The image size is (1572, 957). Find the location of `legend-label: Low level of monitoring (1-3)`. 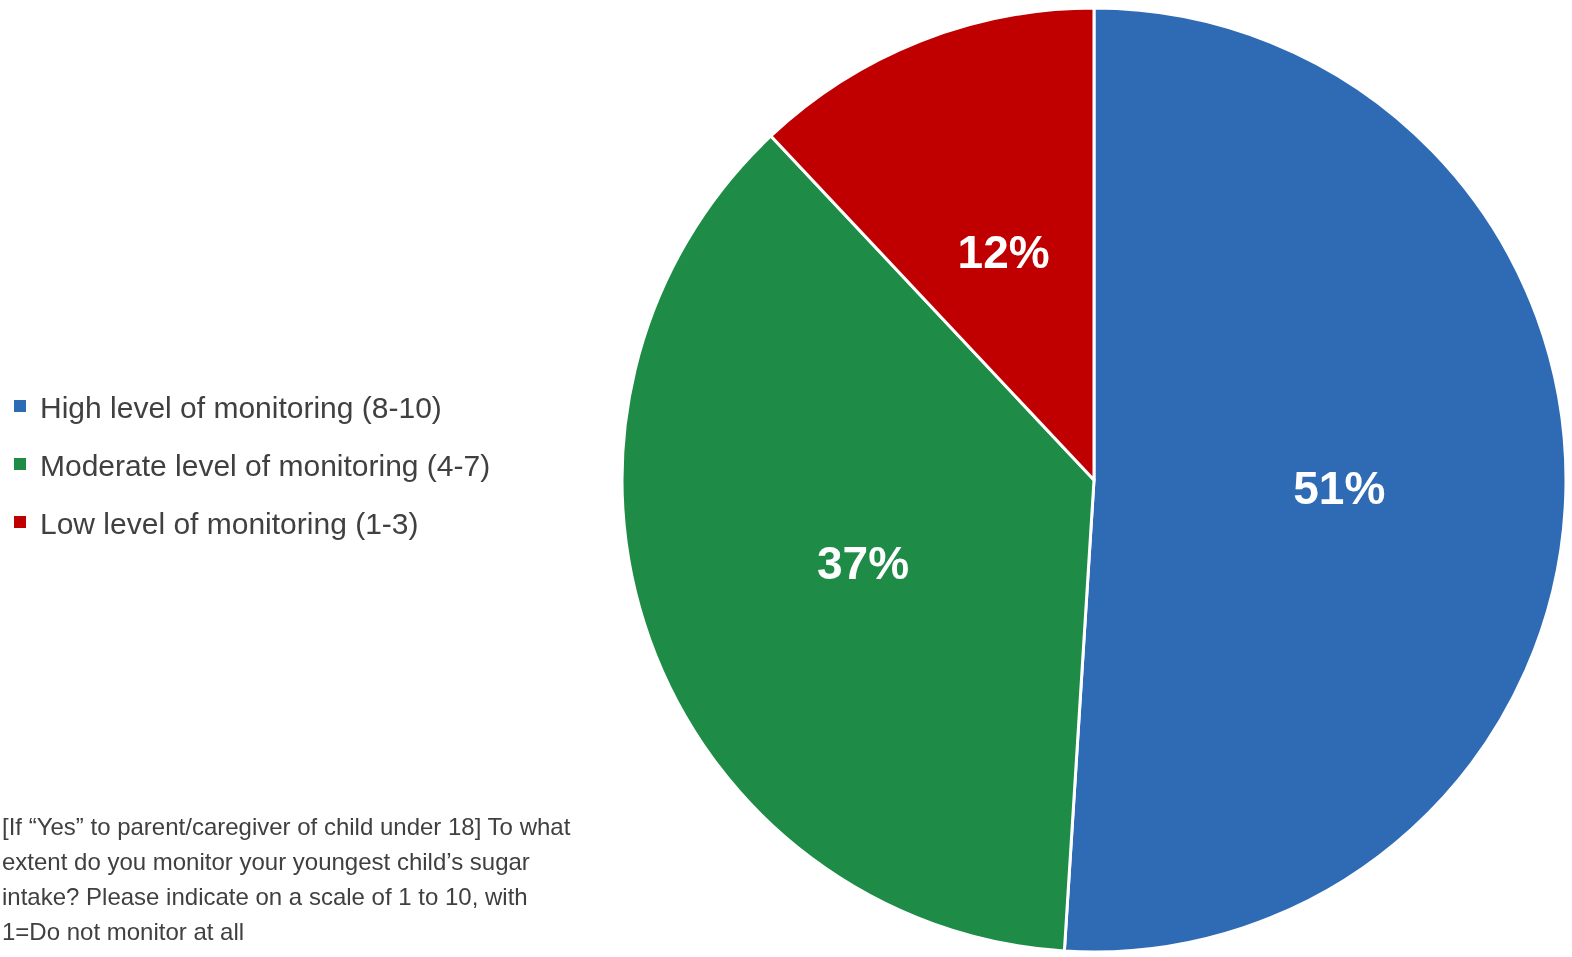

legend-label: Low level of monitoring (1-3) is located at coordinates (229, 523).